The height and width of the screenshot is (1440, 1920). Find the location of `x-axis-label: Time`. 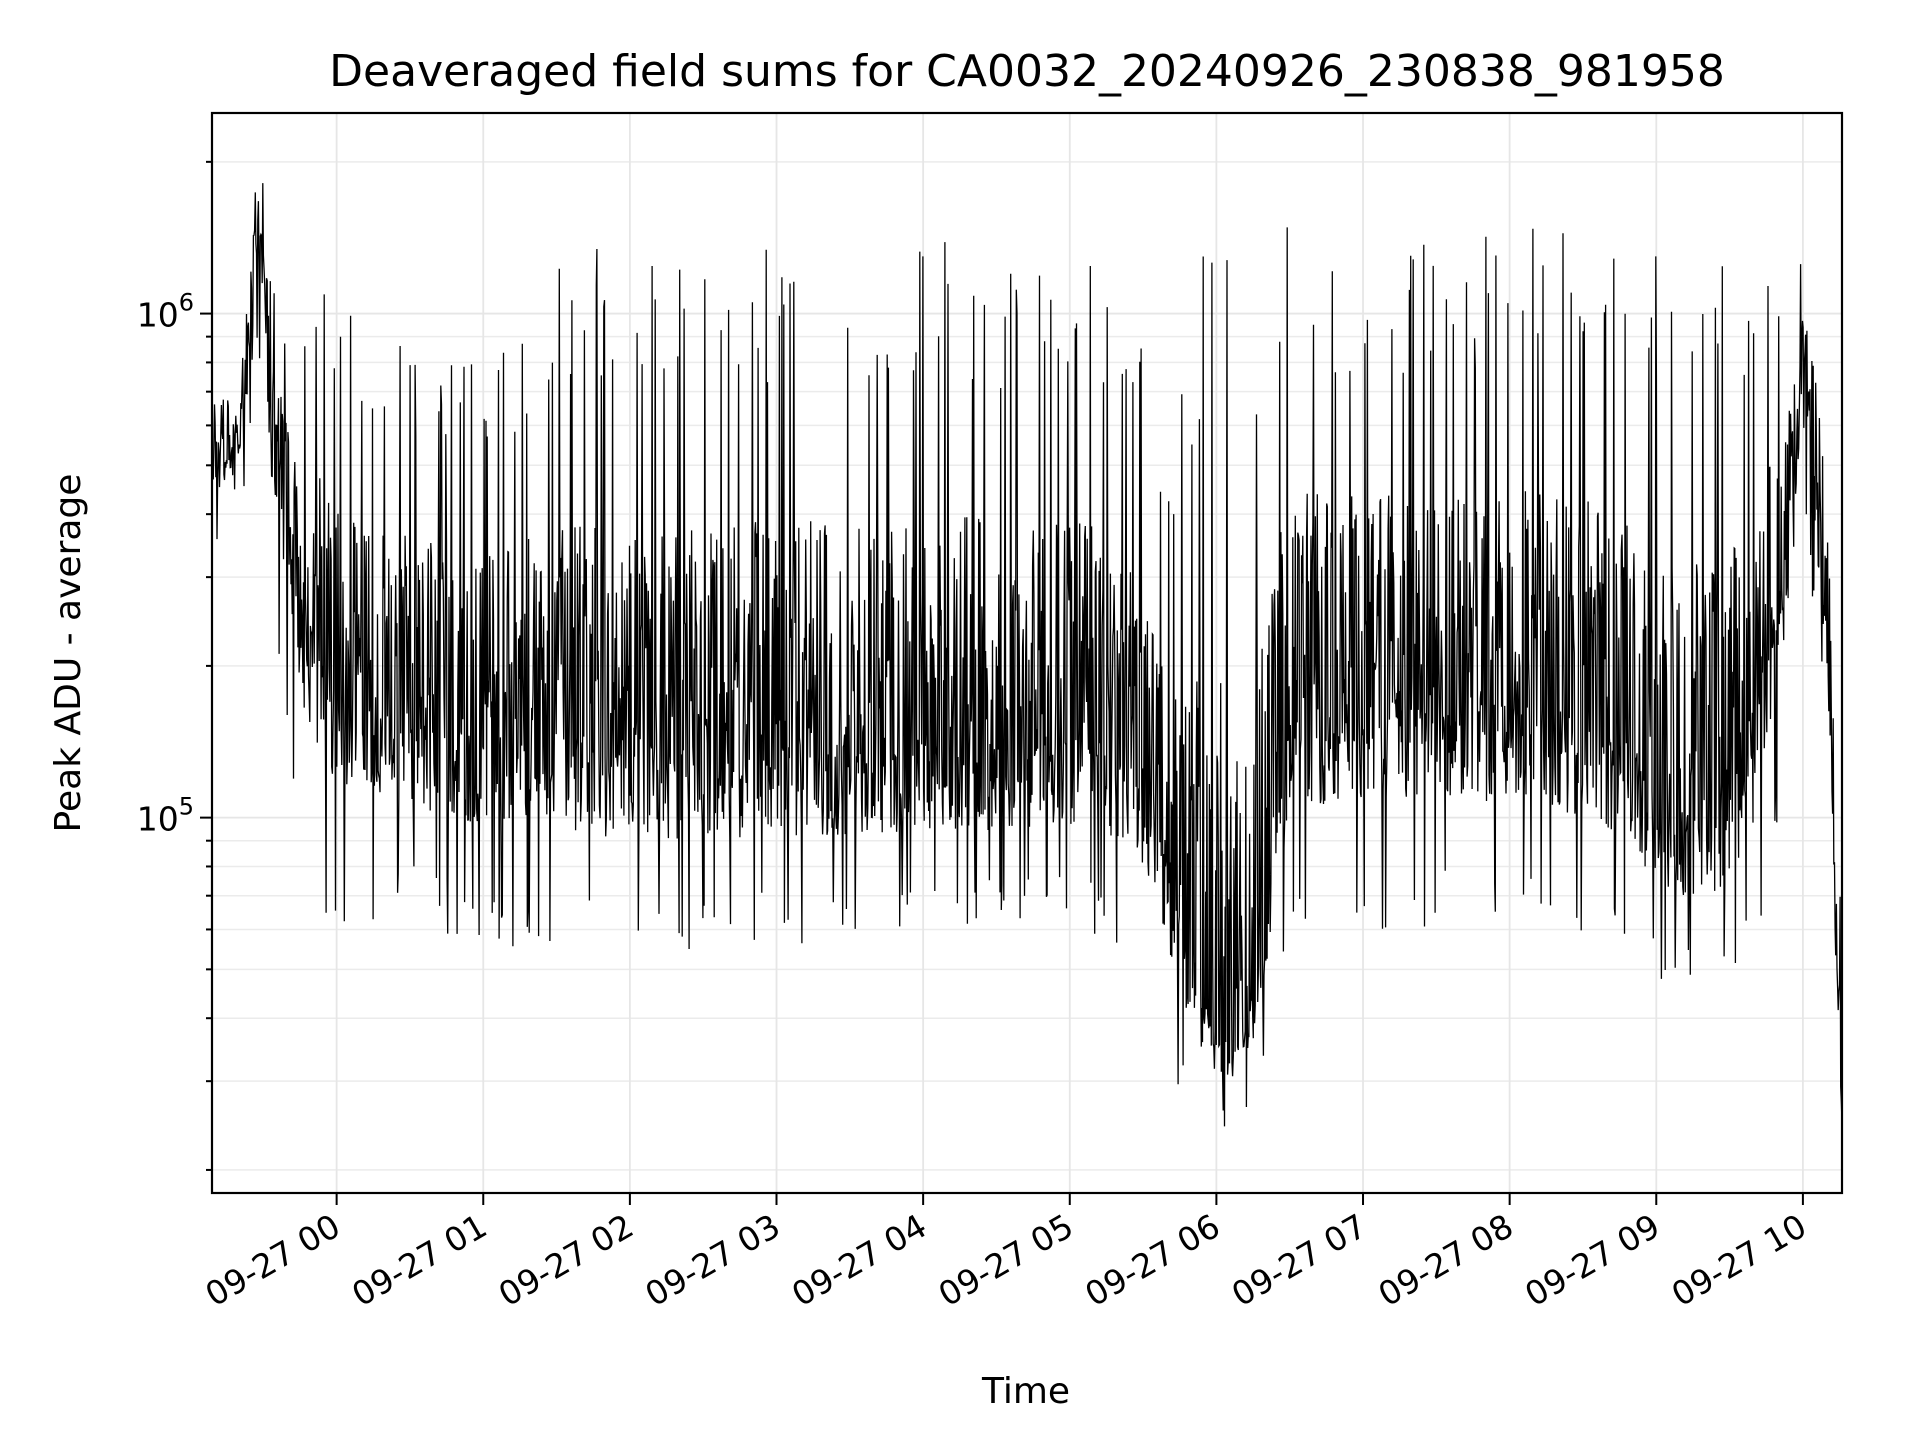

x-axis-label: Time is located at coordinates (1025, 1391).